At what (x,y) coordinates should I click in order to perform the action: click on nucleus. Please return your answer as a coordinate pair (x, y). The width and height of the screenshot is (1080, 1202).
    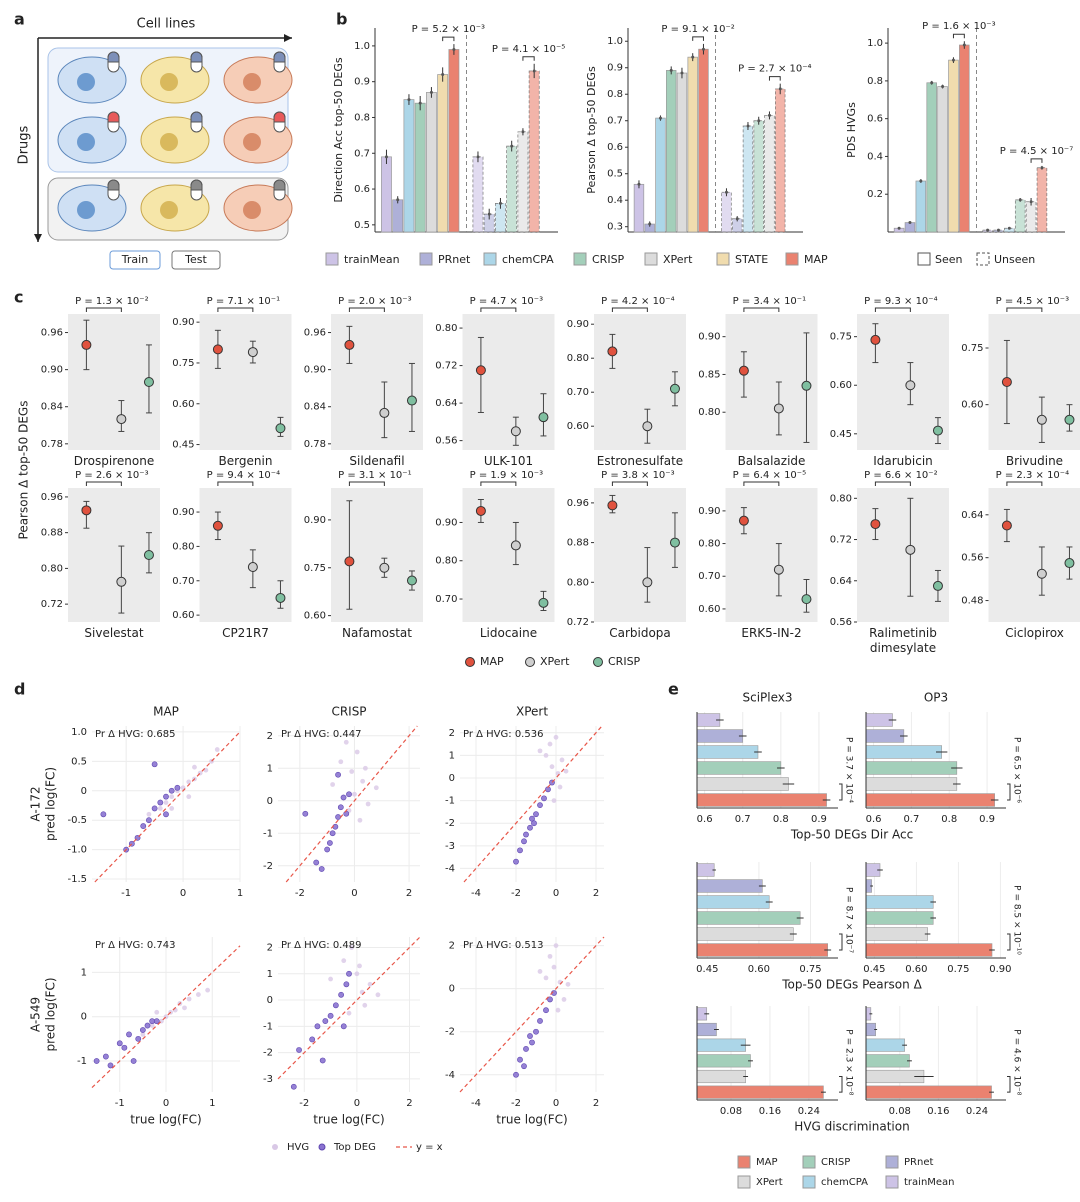
    Looking at the image, I should click on (252, 142).